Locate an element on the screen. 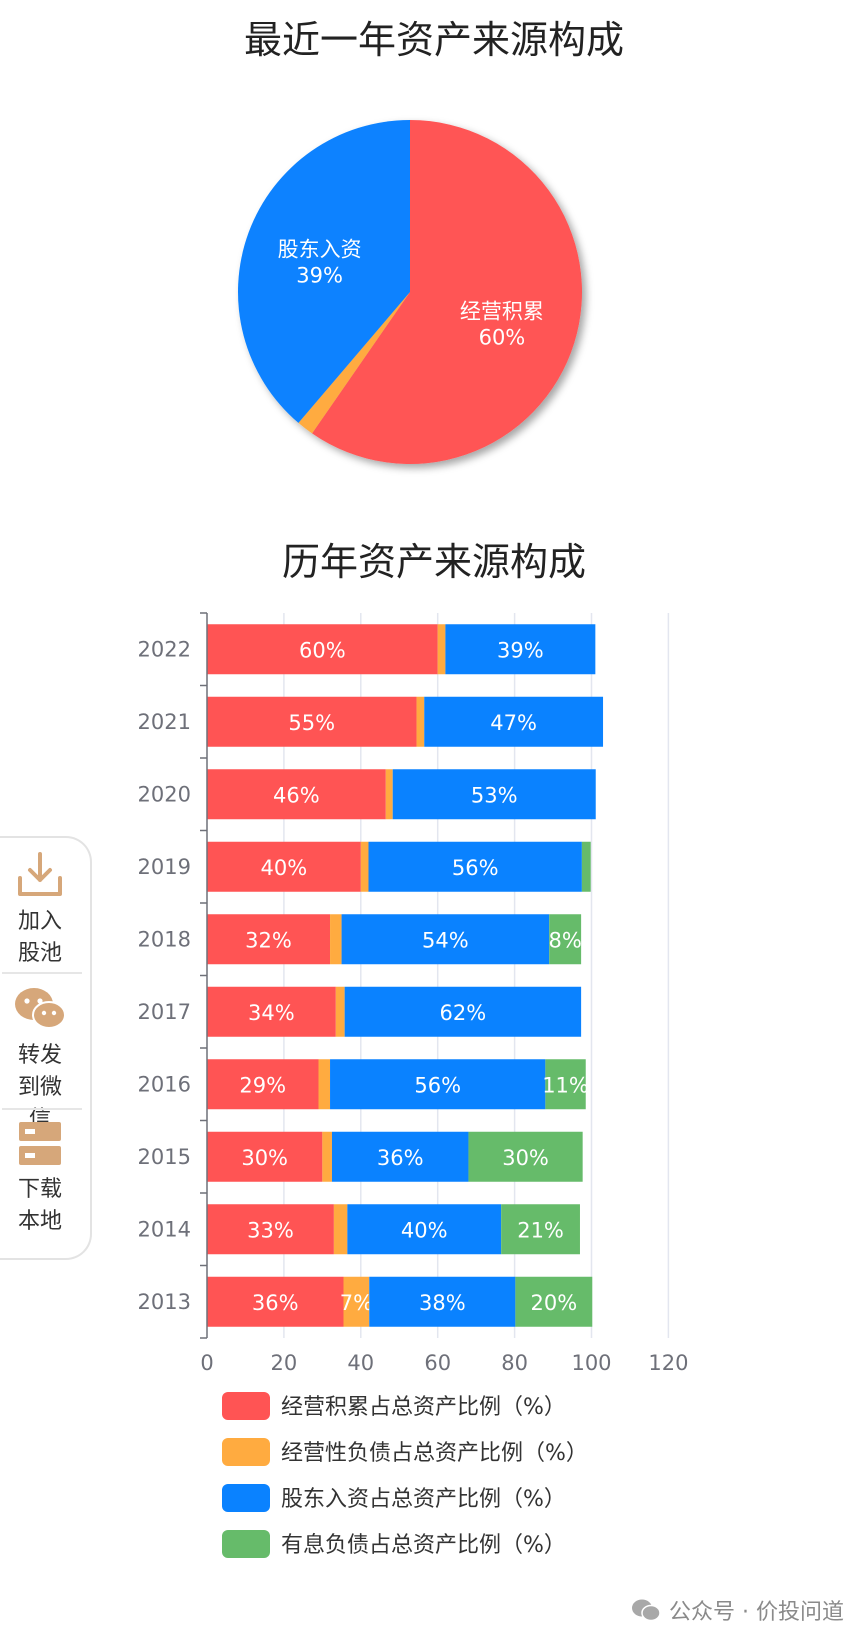  y-tick-label: 2016 is located at coordinates (164, 1084).